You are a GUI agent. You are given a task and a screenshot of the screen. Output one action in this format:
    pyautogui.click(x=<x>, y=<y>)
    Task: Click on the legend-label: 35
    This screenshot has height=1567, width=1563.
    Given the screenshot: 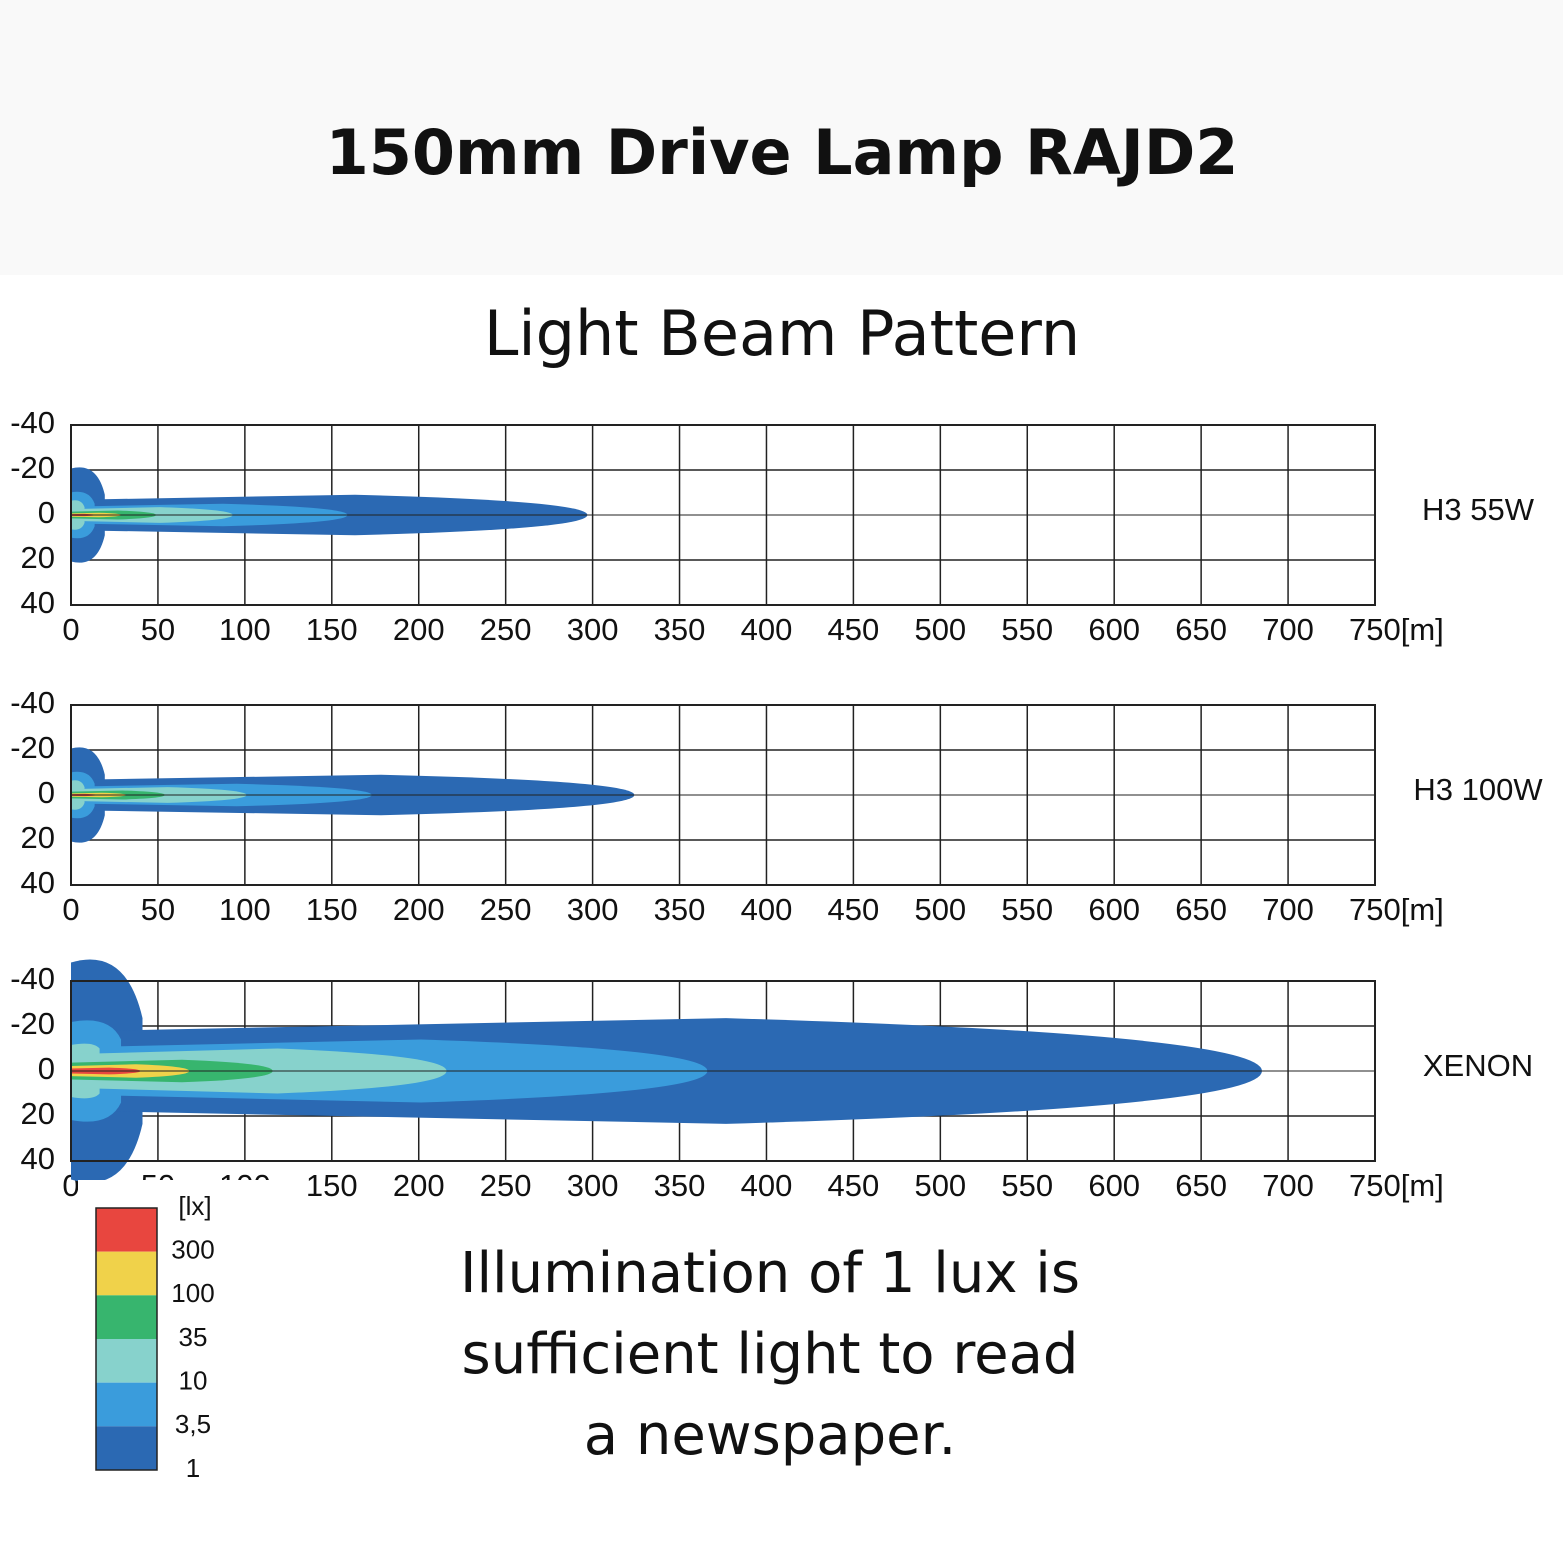 What is the action you would take?
    pyautogui.click(x=193, y=1337)
    